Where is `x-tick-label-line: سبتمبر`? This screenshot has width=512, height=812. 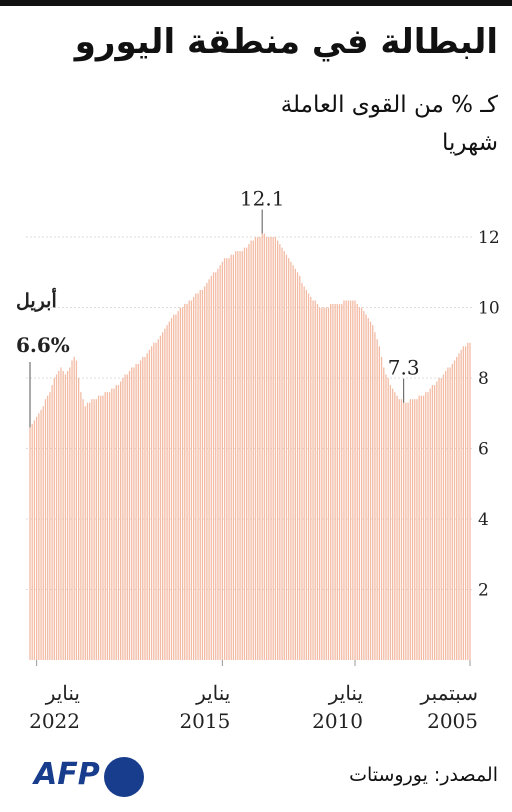
x-tick-label-line: سبتمبر is located at coordinates (449, 693).